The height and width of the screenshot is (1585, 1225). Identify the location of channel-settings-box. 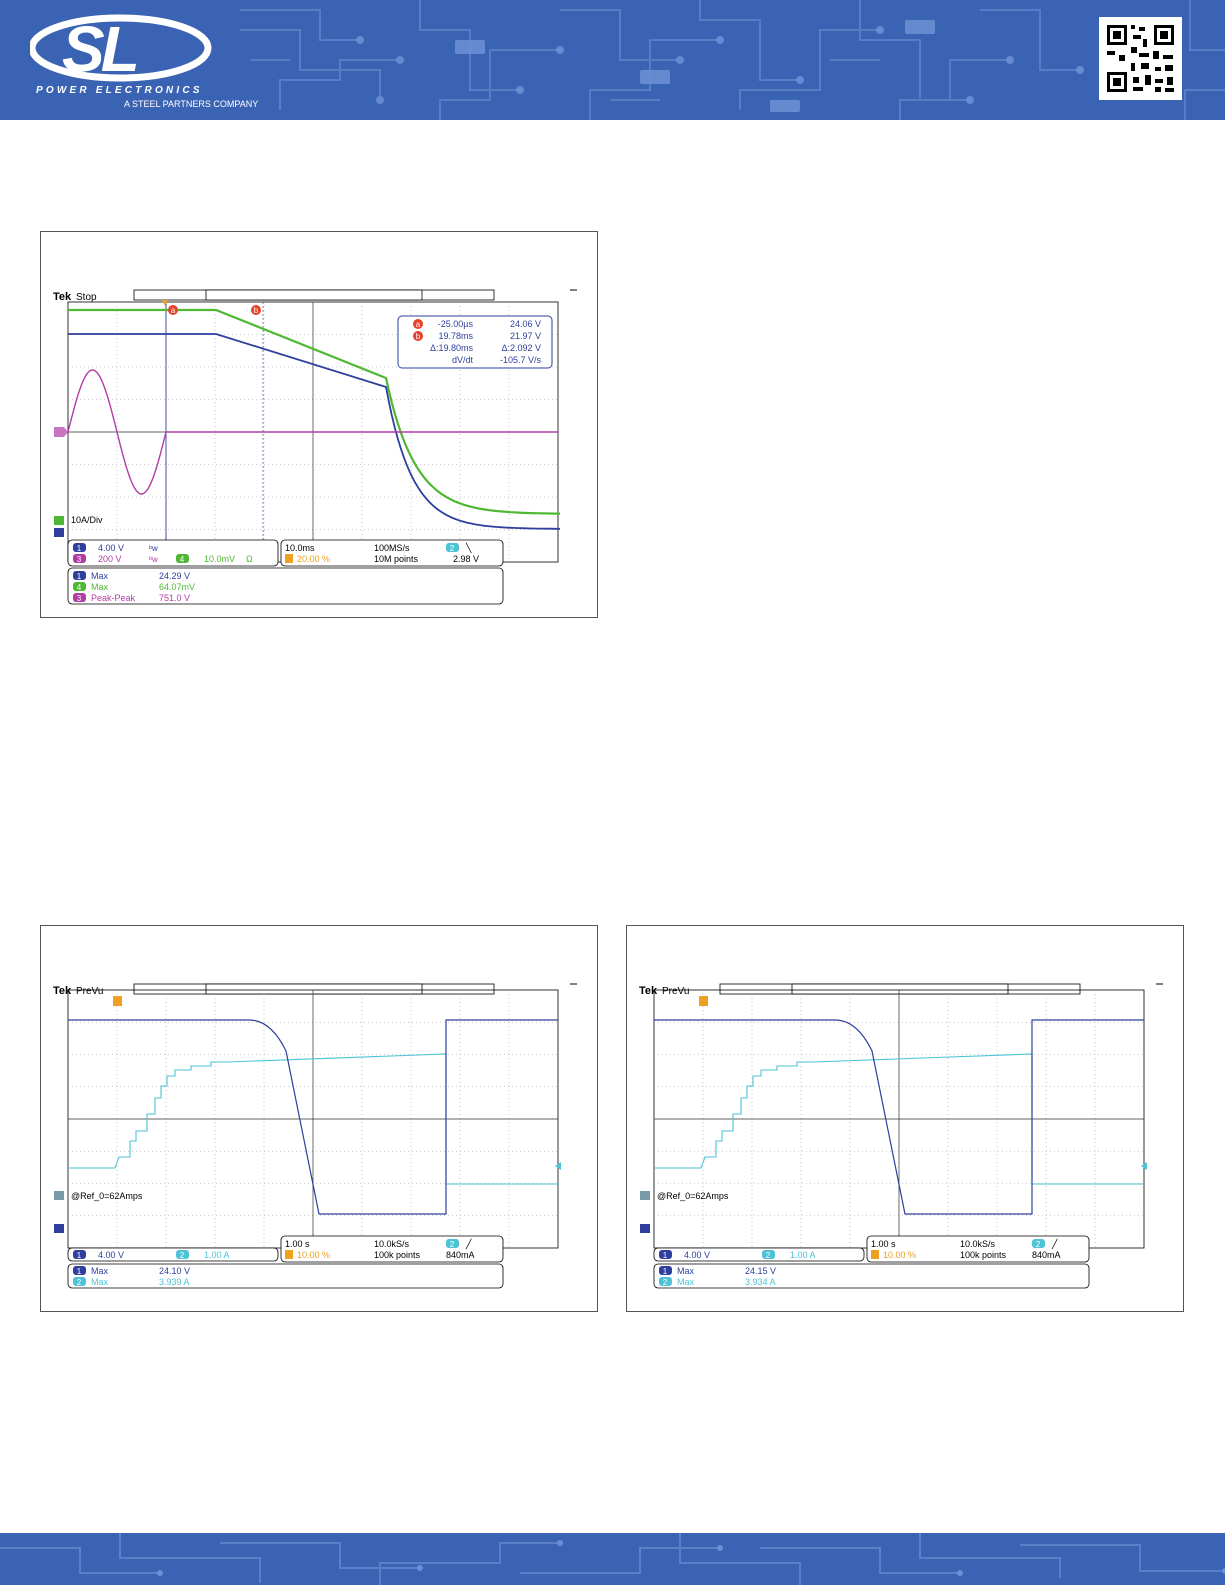
(173, 1254).